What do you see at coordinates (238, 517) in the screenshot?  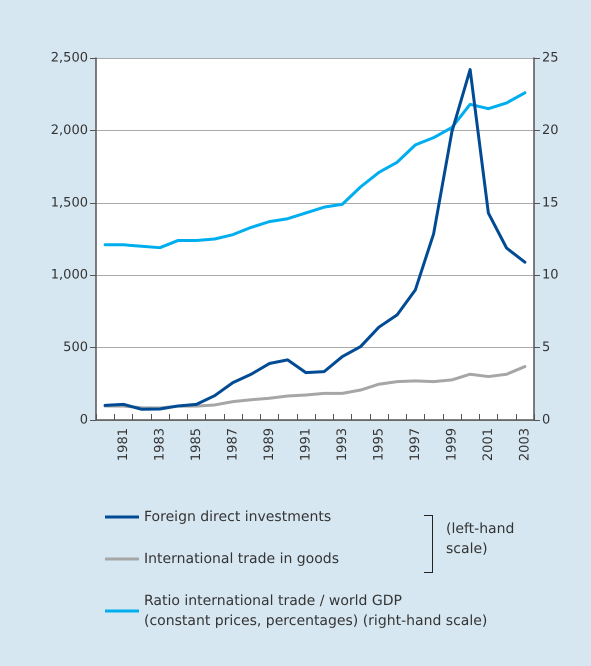 I see `legend-label: Foreign direct investments` at bounding box center [238, 517].